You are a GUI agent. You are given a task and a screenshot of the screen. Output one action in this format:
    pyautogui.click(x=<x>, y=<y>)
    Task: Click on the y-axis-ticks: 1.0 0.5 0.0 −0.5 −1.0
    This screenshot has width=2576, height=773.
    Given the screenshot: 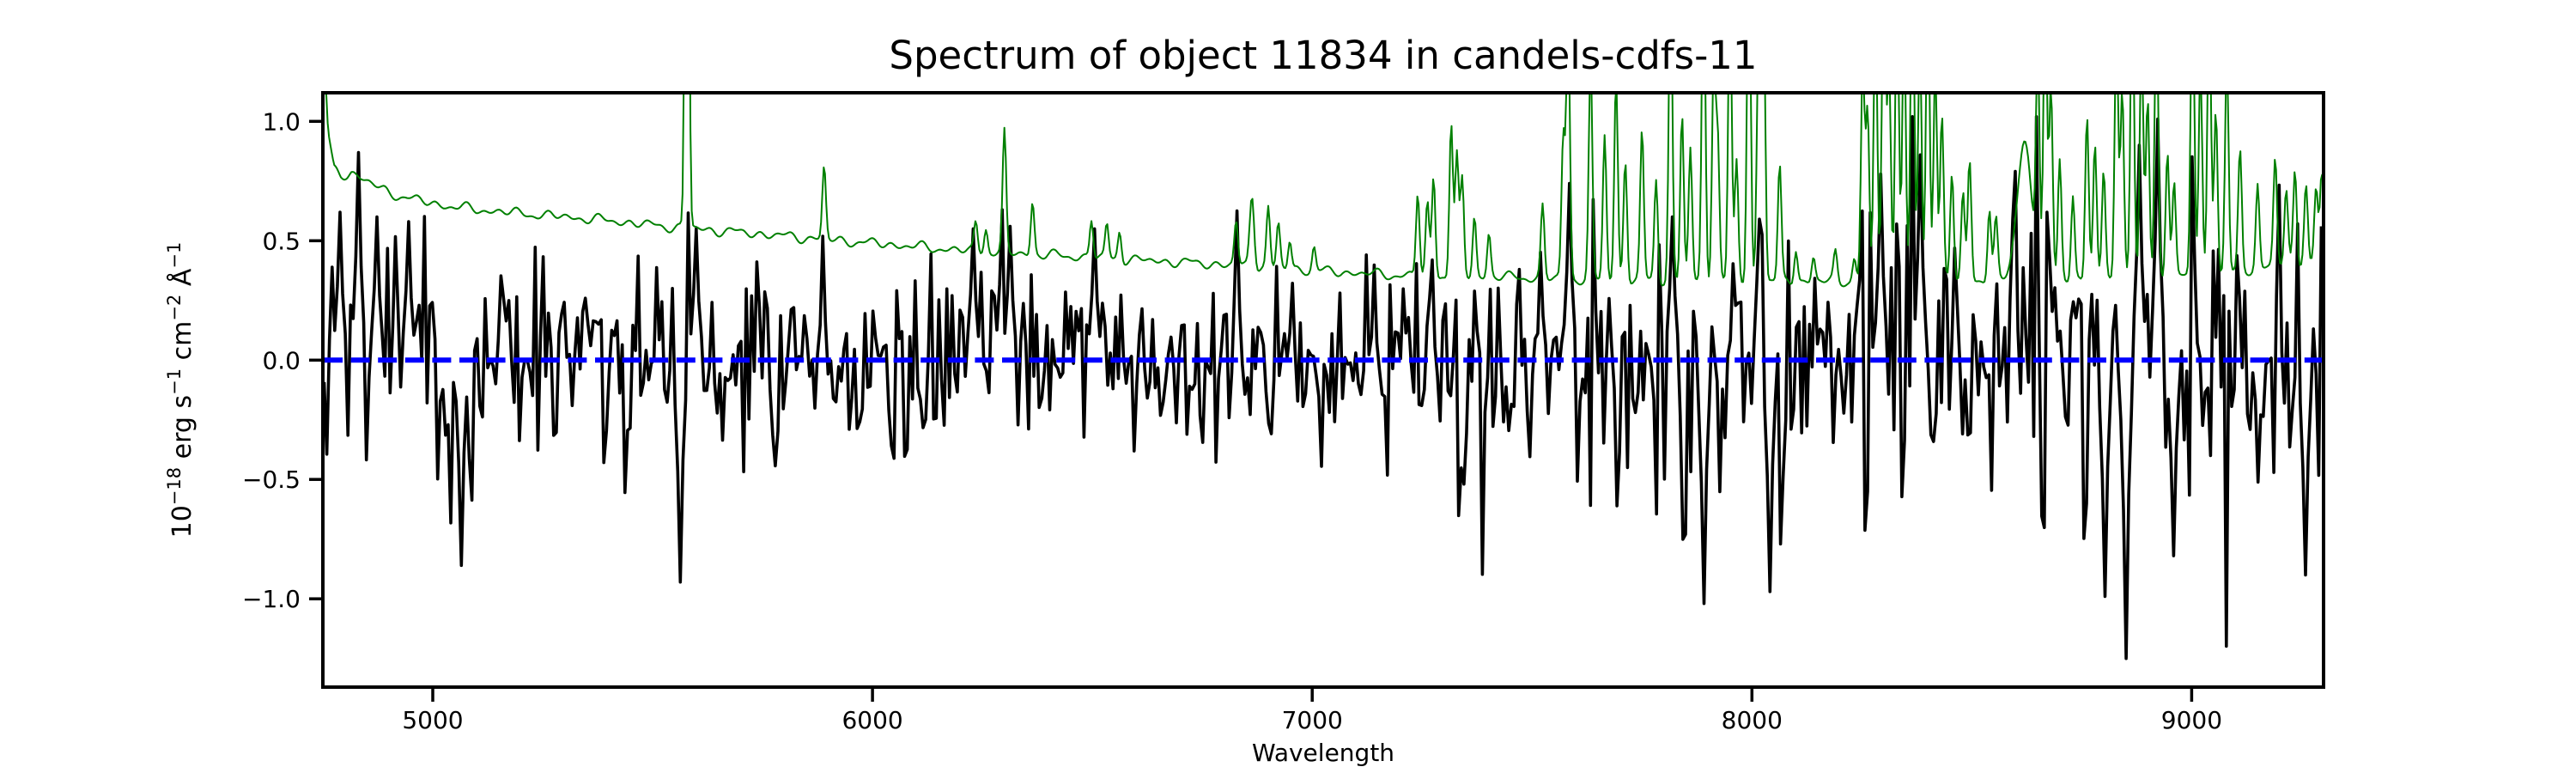 What is the action you would take?
    pyautogui.click(x=282, y=360)
    